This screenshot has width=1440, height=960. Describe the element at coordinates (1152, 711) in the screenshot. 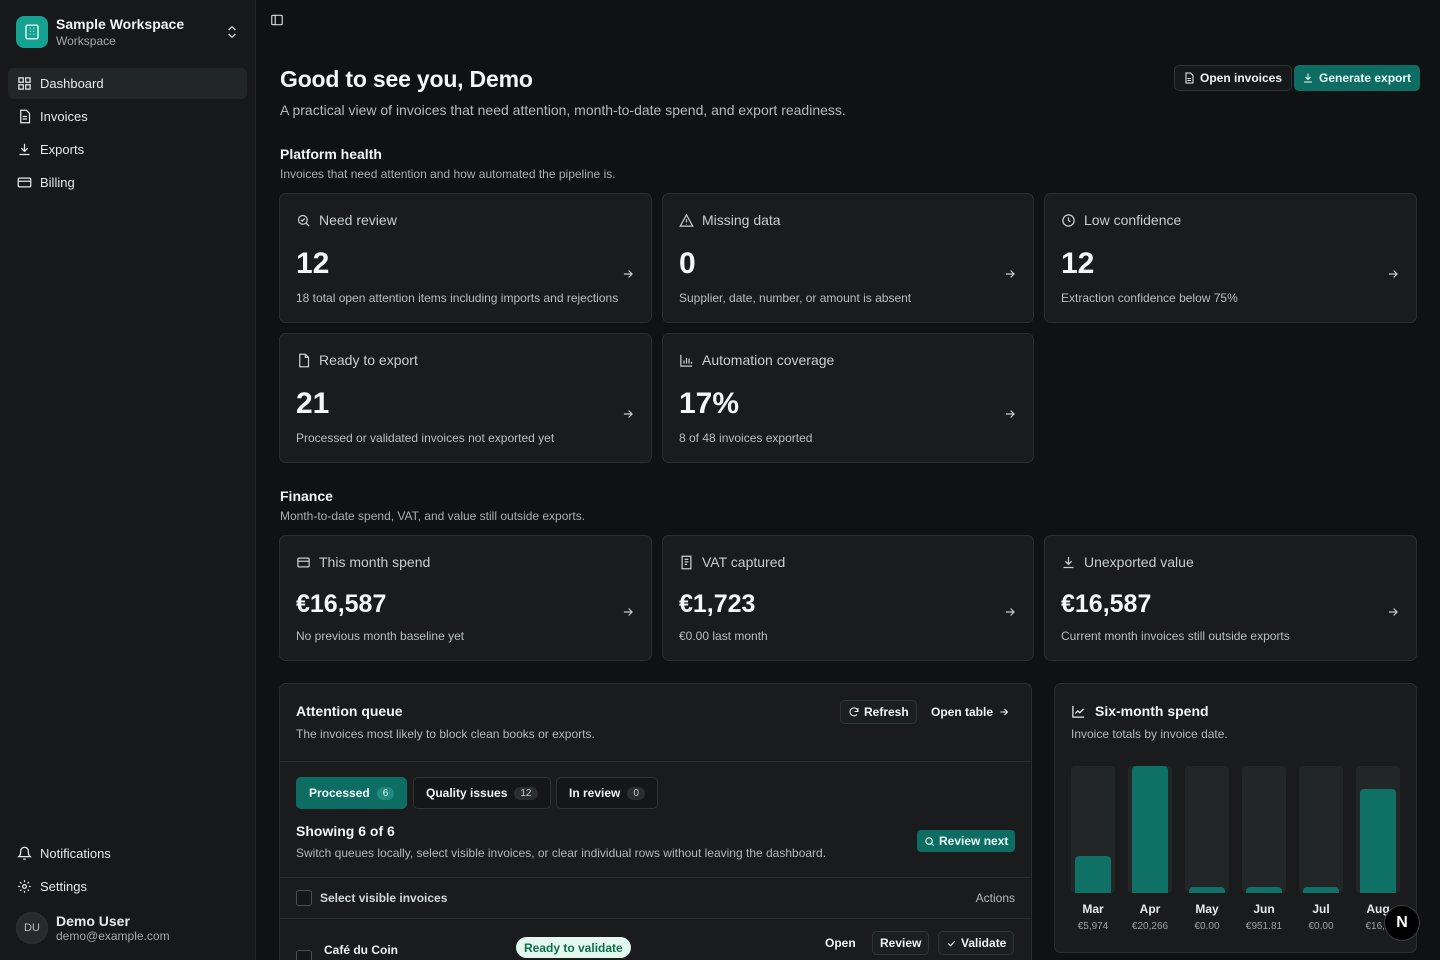

I see `six-month-title-text: Six-month spend` at that location.